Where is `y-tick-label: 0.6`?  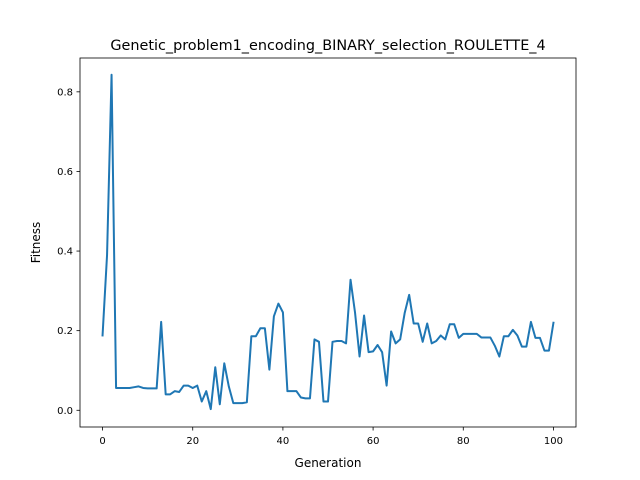 y-tick-label: 0.6 is located at coordinates (65, 172).